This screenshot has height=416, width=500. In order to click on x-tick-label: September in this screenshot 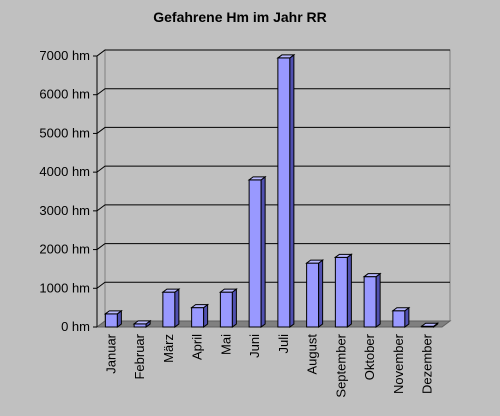, I will do `click(340, 365)`.